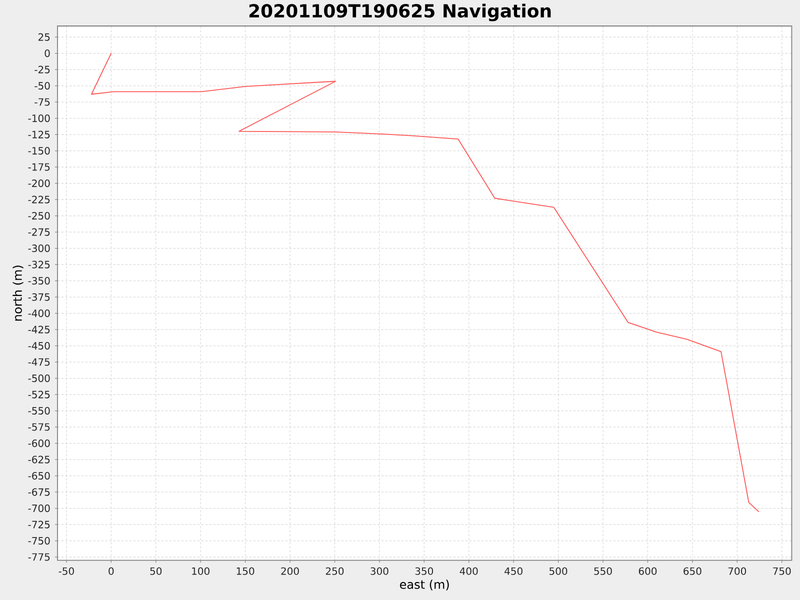 This screenshot has width=800, height=600. I want to click on x-tick-label: 200, so click(290, 571).